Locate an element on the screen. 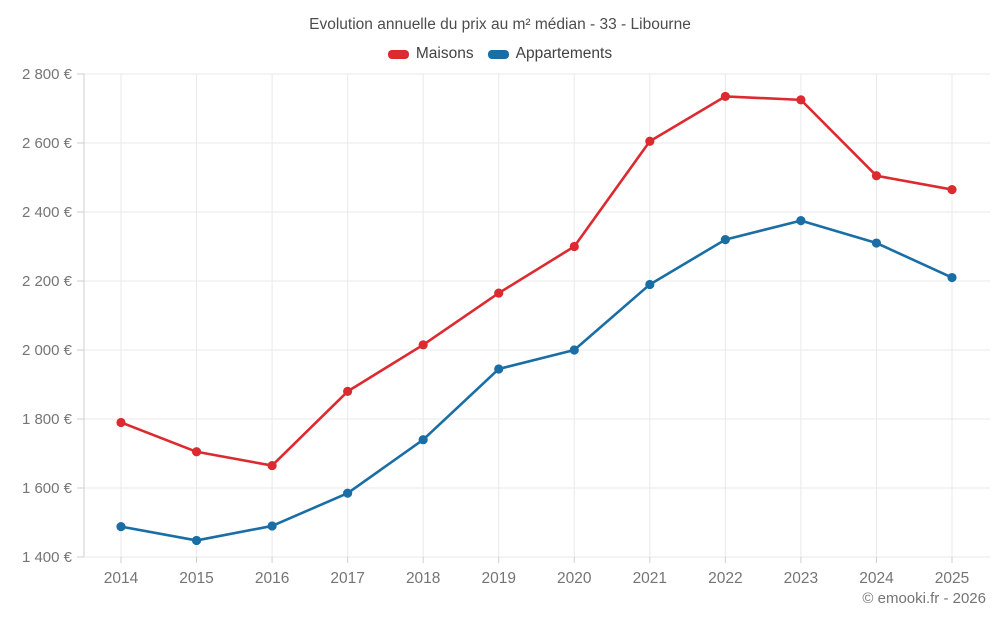  legend-item-maisons: Maisons is located at coordinates (430, 54).